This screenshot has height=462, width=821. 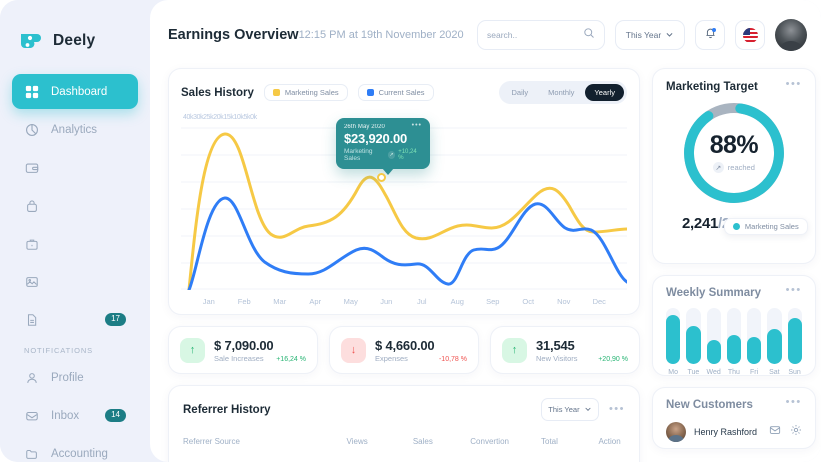 I want to click on marketing-target-donut: 88% ↗ reached, so click(x=734, y=153).